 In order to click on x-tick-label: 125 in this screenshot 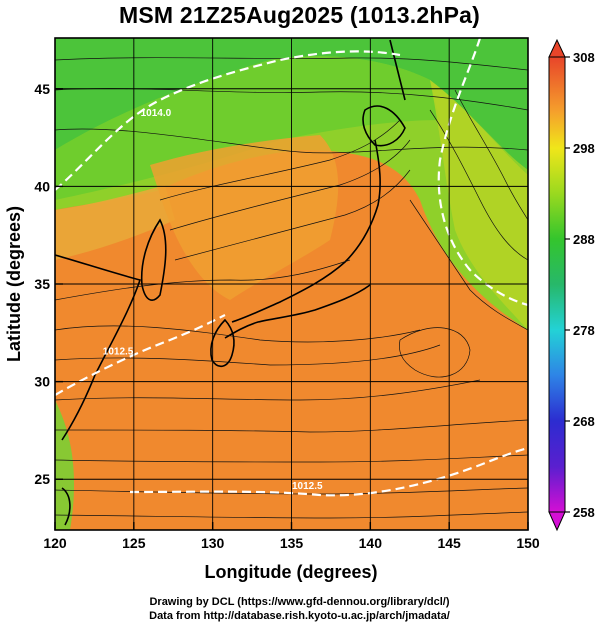, I will do `click(134, 543)`.